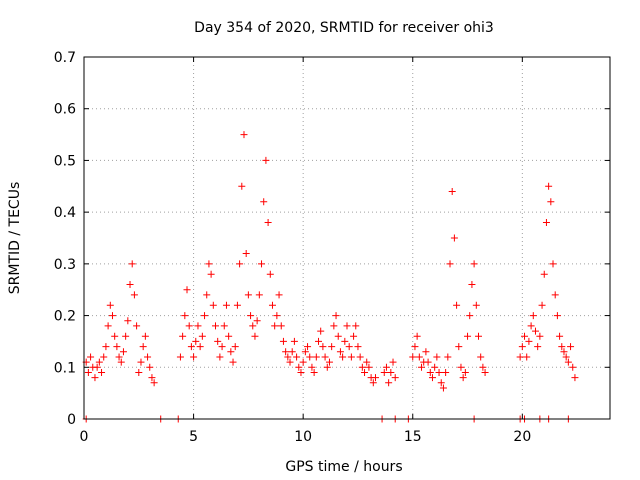 The height and width of the screenshot is (480, 640). What do you see at coordinates (65, 317) in the screenshot?
I see `y-tick-label: 0.2` at bounding box center [65, 317].